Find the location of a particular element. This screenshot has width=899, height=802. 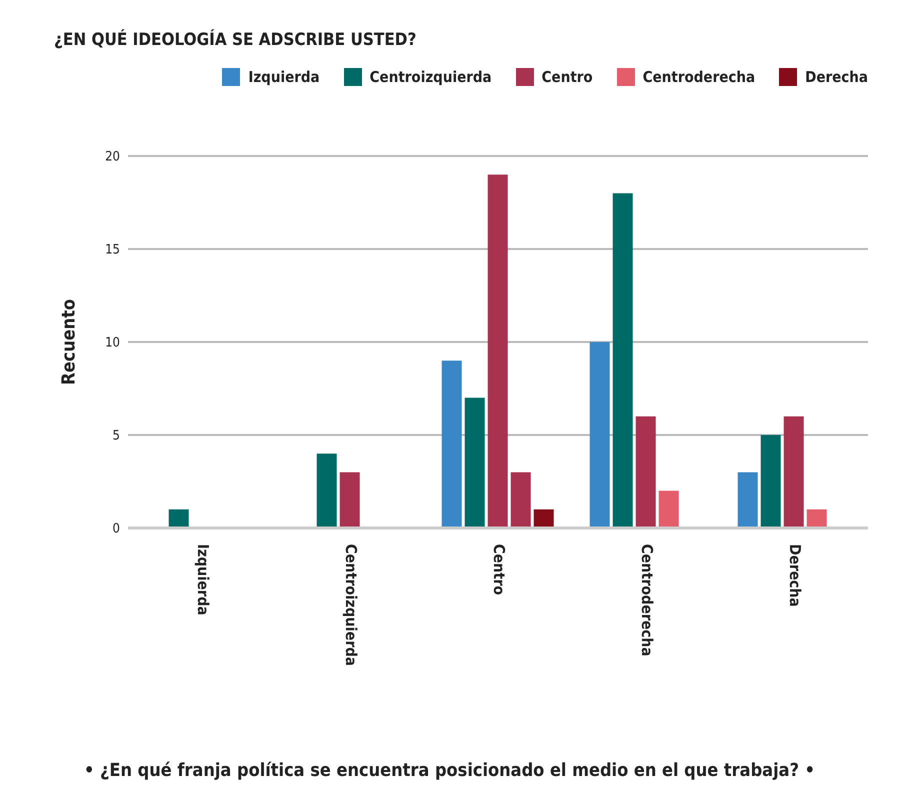

legend-label: Izquierda is located at coordinates (284, 77).